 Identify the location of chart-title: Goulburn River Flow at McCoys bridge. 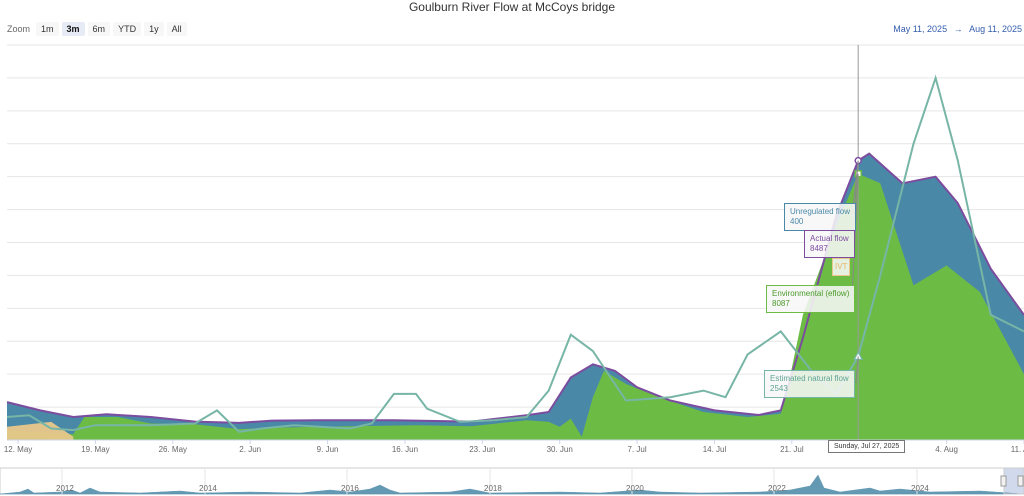
(512, 7).